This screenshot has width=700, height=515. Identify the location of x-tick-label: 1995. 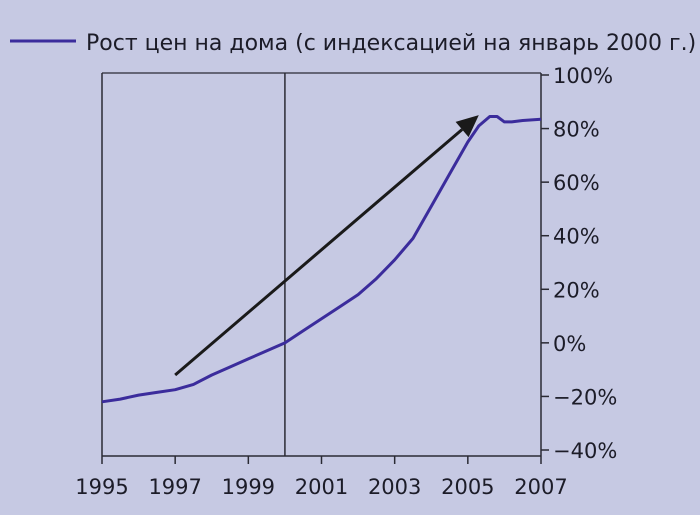
(101, 487).